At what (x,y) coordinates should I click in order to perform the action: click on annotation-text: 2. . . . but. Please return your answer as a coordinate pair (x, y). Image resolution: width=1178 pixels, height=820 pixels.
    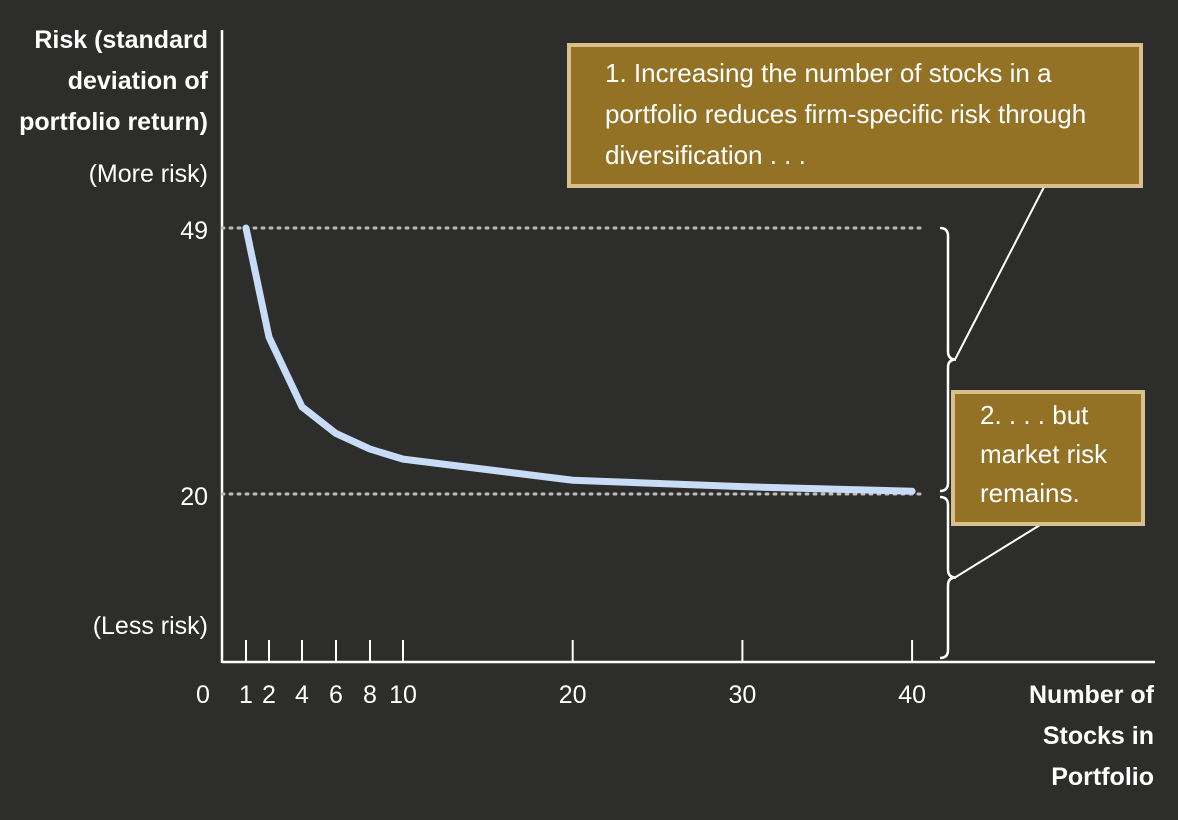
    Looking at the image, I should click on (1034, 415).